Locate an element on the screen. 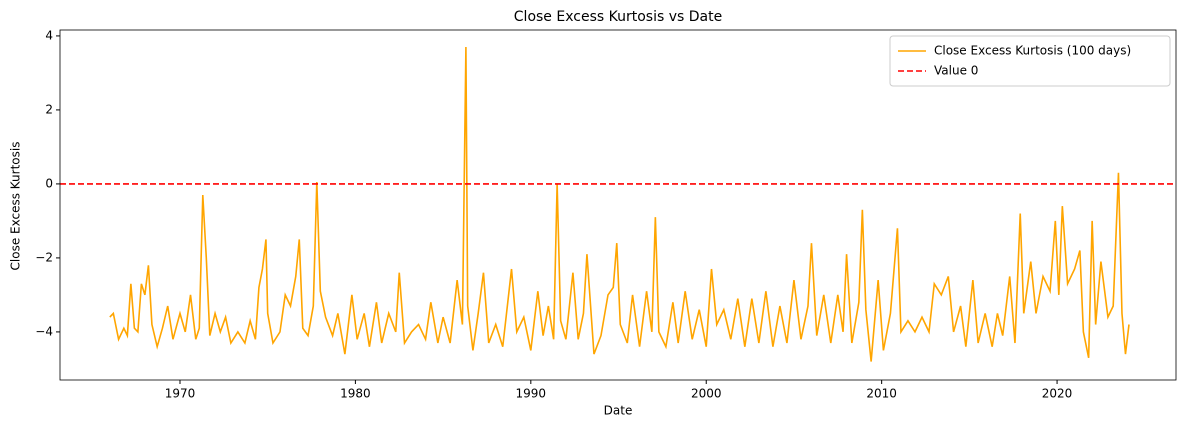 This screenshot has width=1189, height=434. legend-label: Value 0 is located at coordinates (956, 71).